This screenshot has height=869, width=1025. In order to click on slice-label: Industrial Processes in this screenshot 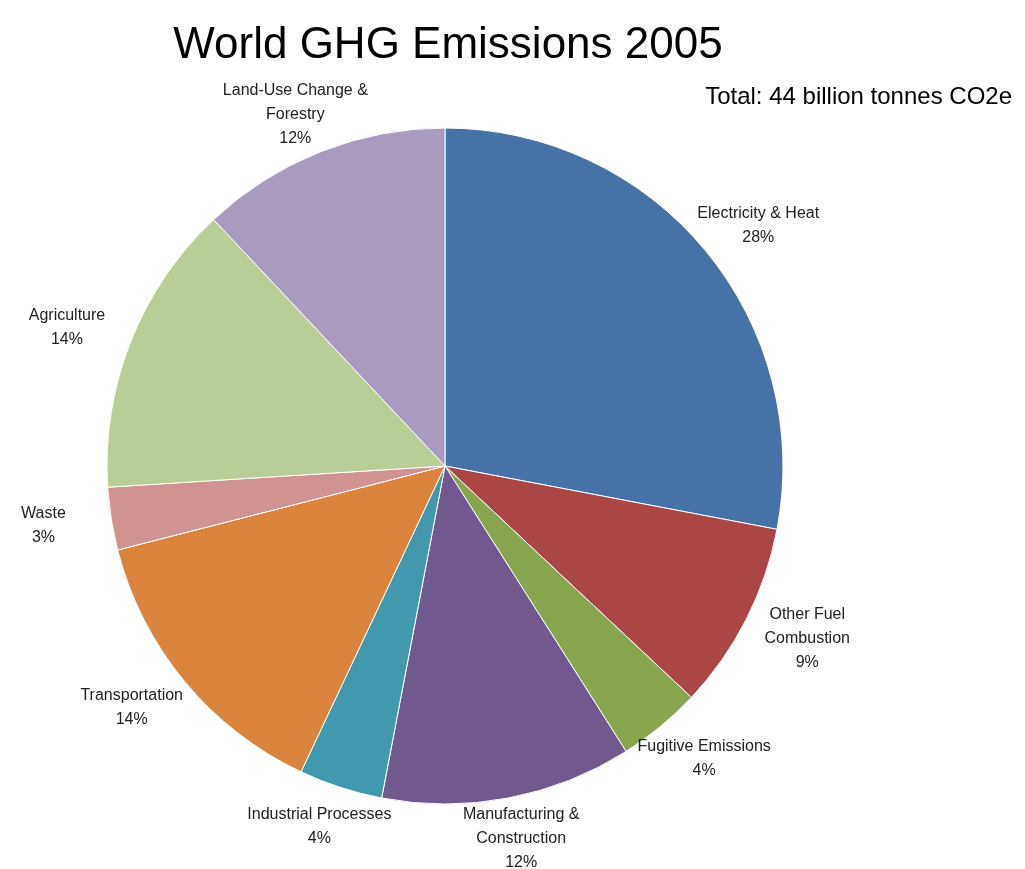, I will do `click(319, 814)`.